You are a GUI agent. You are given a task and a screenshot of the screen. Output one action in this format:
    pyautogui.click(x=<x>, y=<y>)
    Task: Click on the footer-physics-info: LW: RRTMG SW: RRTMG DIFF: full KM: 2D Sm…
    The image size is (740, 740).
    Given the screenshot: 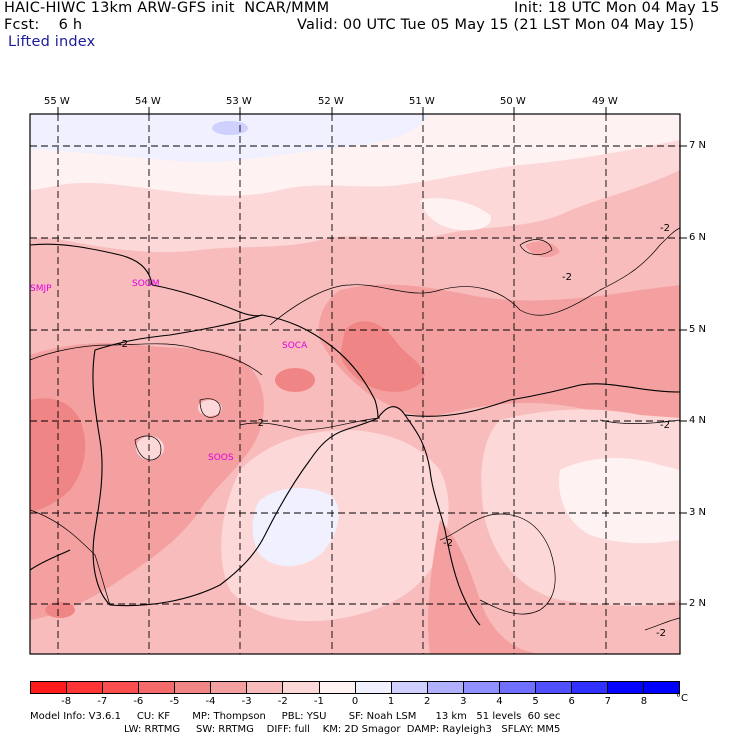 What is the action you would take?
    pyautogui.click(x=342, y=729)
    